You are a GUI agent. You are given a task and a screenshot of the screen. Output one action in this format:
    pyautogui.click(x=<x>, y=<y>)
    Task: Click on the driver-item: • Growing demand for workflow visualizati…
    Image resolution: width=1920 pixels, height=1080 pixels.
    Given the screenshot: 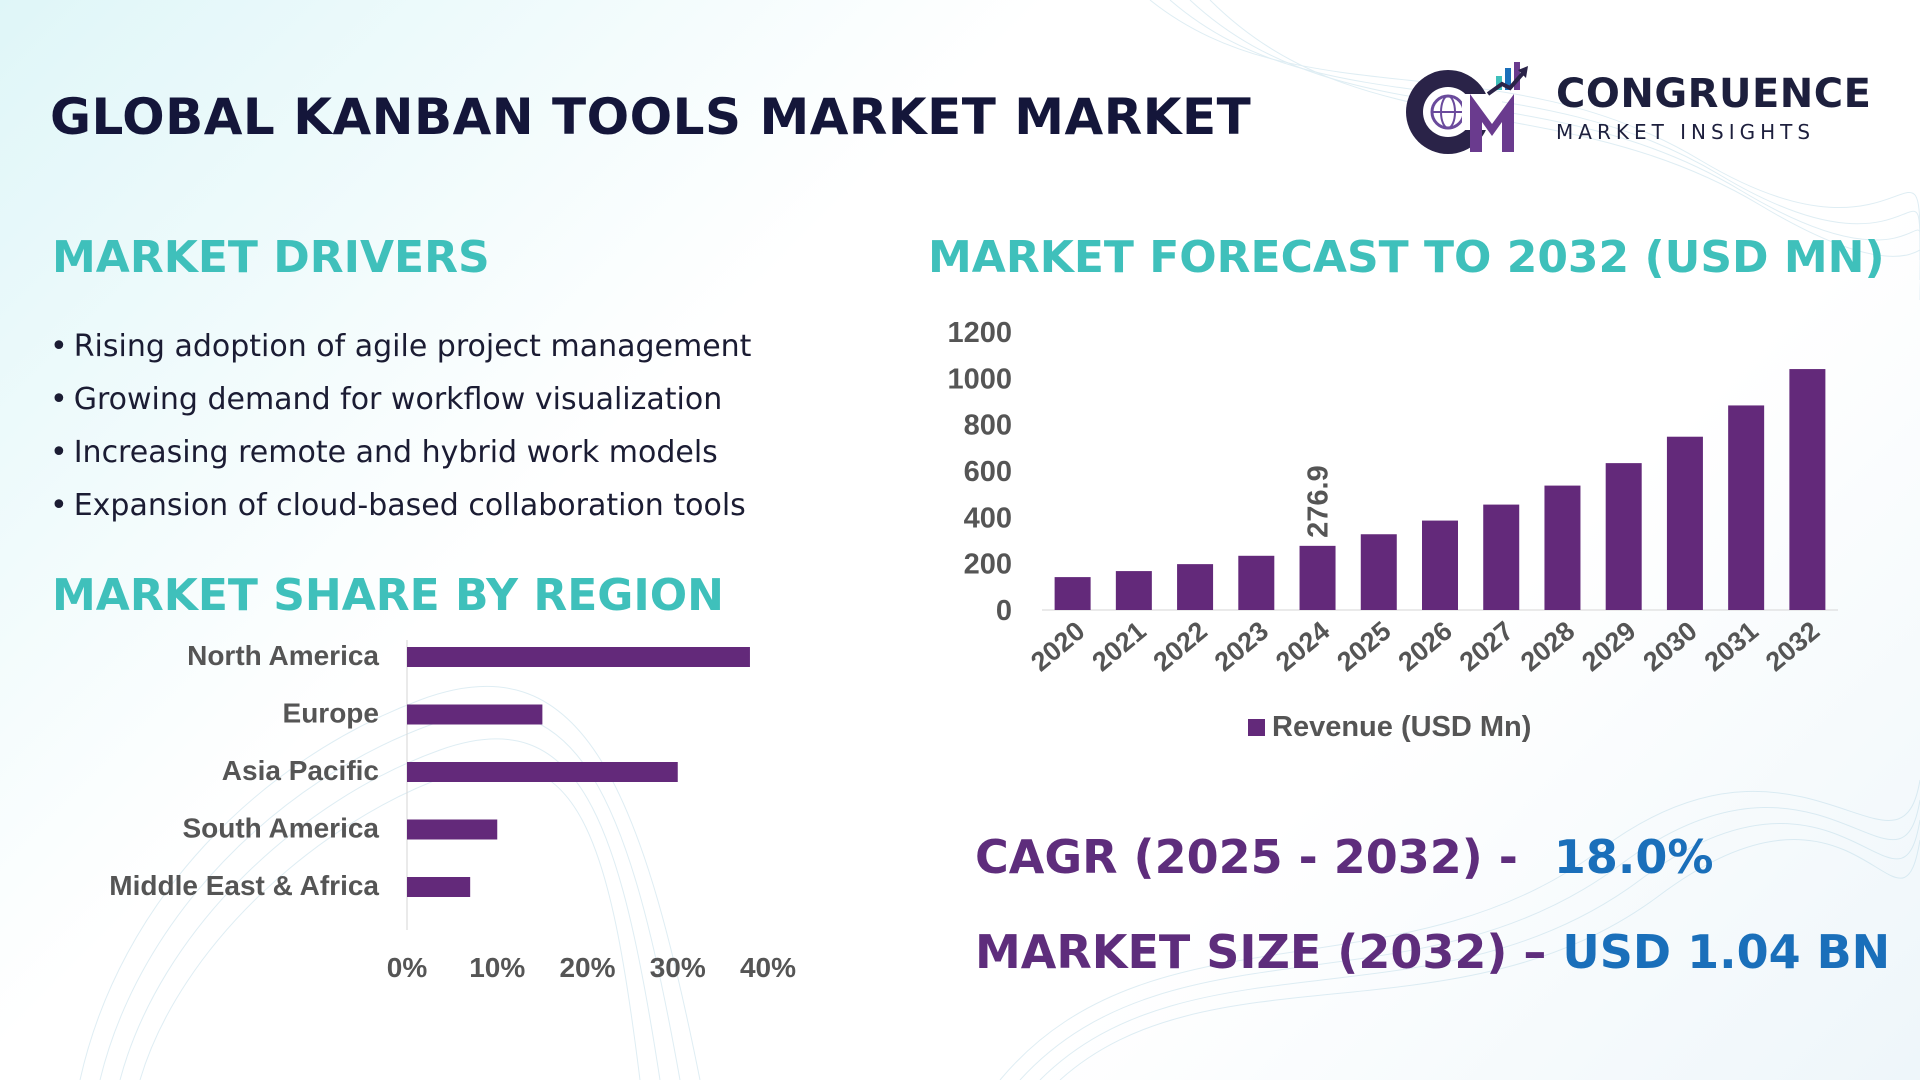 What is the action you would take?
    pyautogui.click(x=386, y=399)
    